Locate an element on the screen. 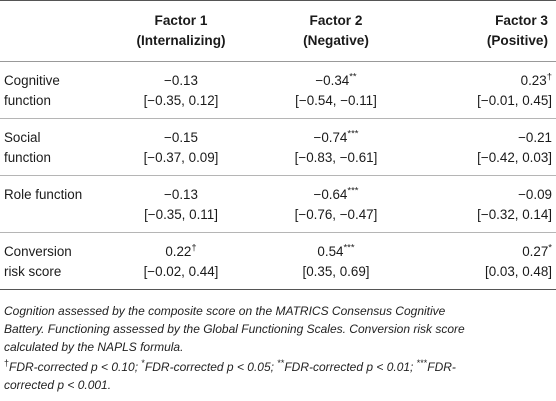 This screenshot has height=401, width=556. row-label-line: Cognitive is located at coordinates (32, 80).